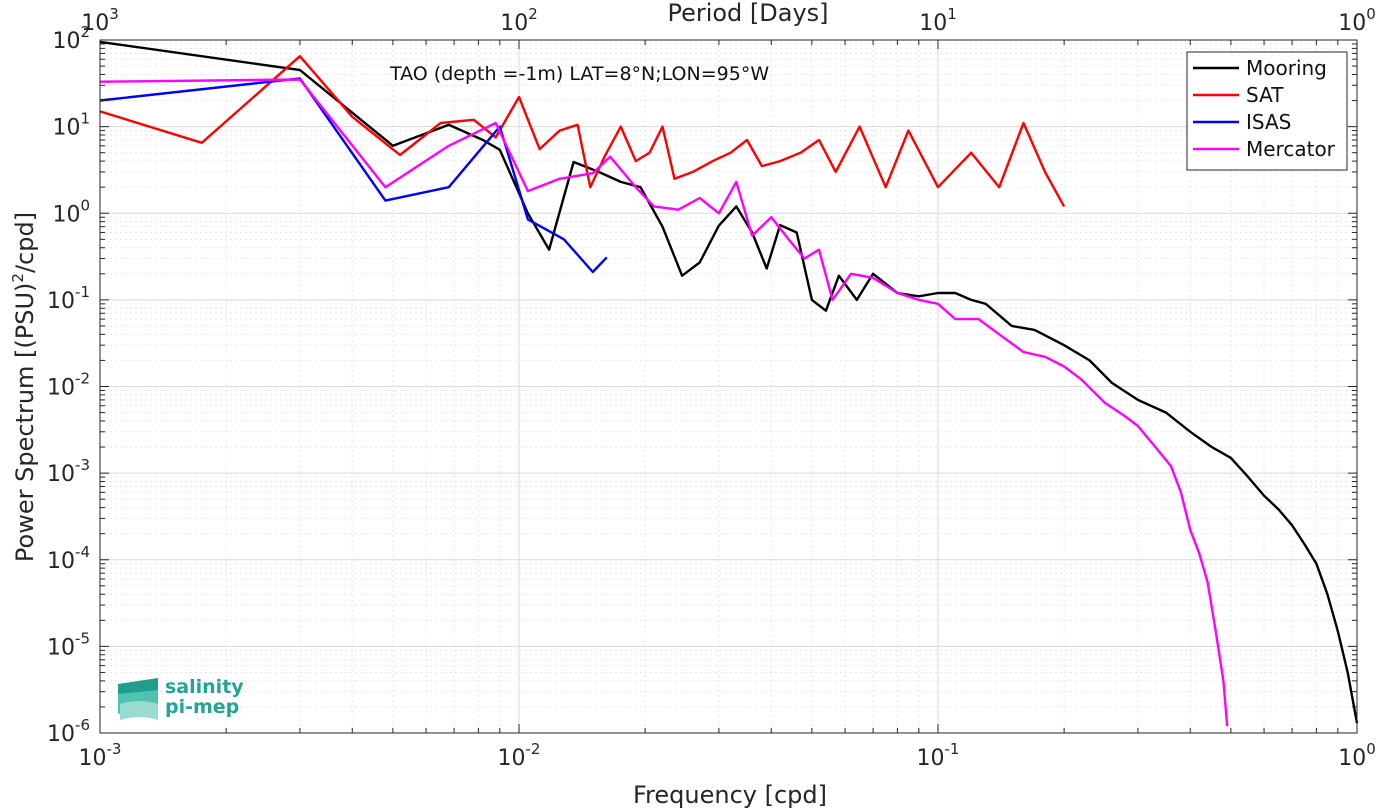  What do you see at coordinates (68, 558) in the screenshot?
I see `y-tick-label: 10⁻⁴` at bounding box center [68, 558].